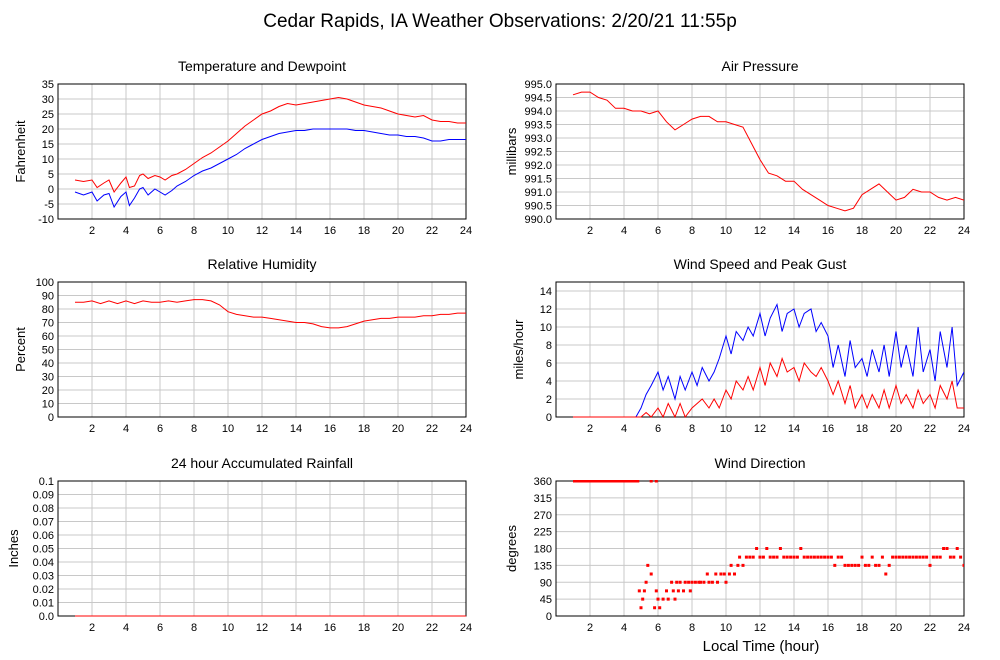 This screenshot has height=660, width=1000. I want to click on y-axis-label: degrees, so click(511, 548).